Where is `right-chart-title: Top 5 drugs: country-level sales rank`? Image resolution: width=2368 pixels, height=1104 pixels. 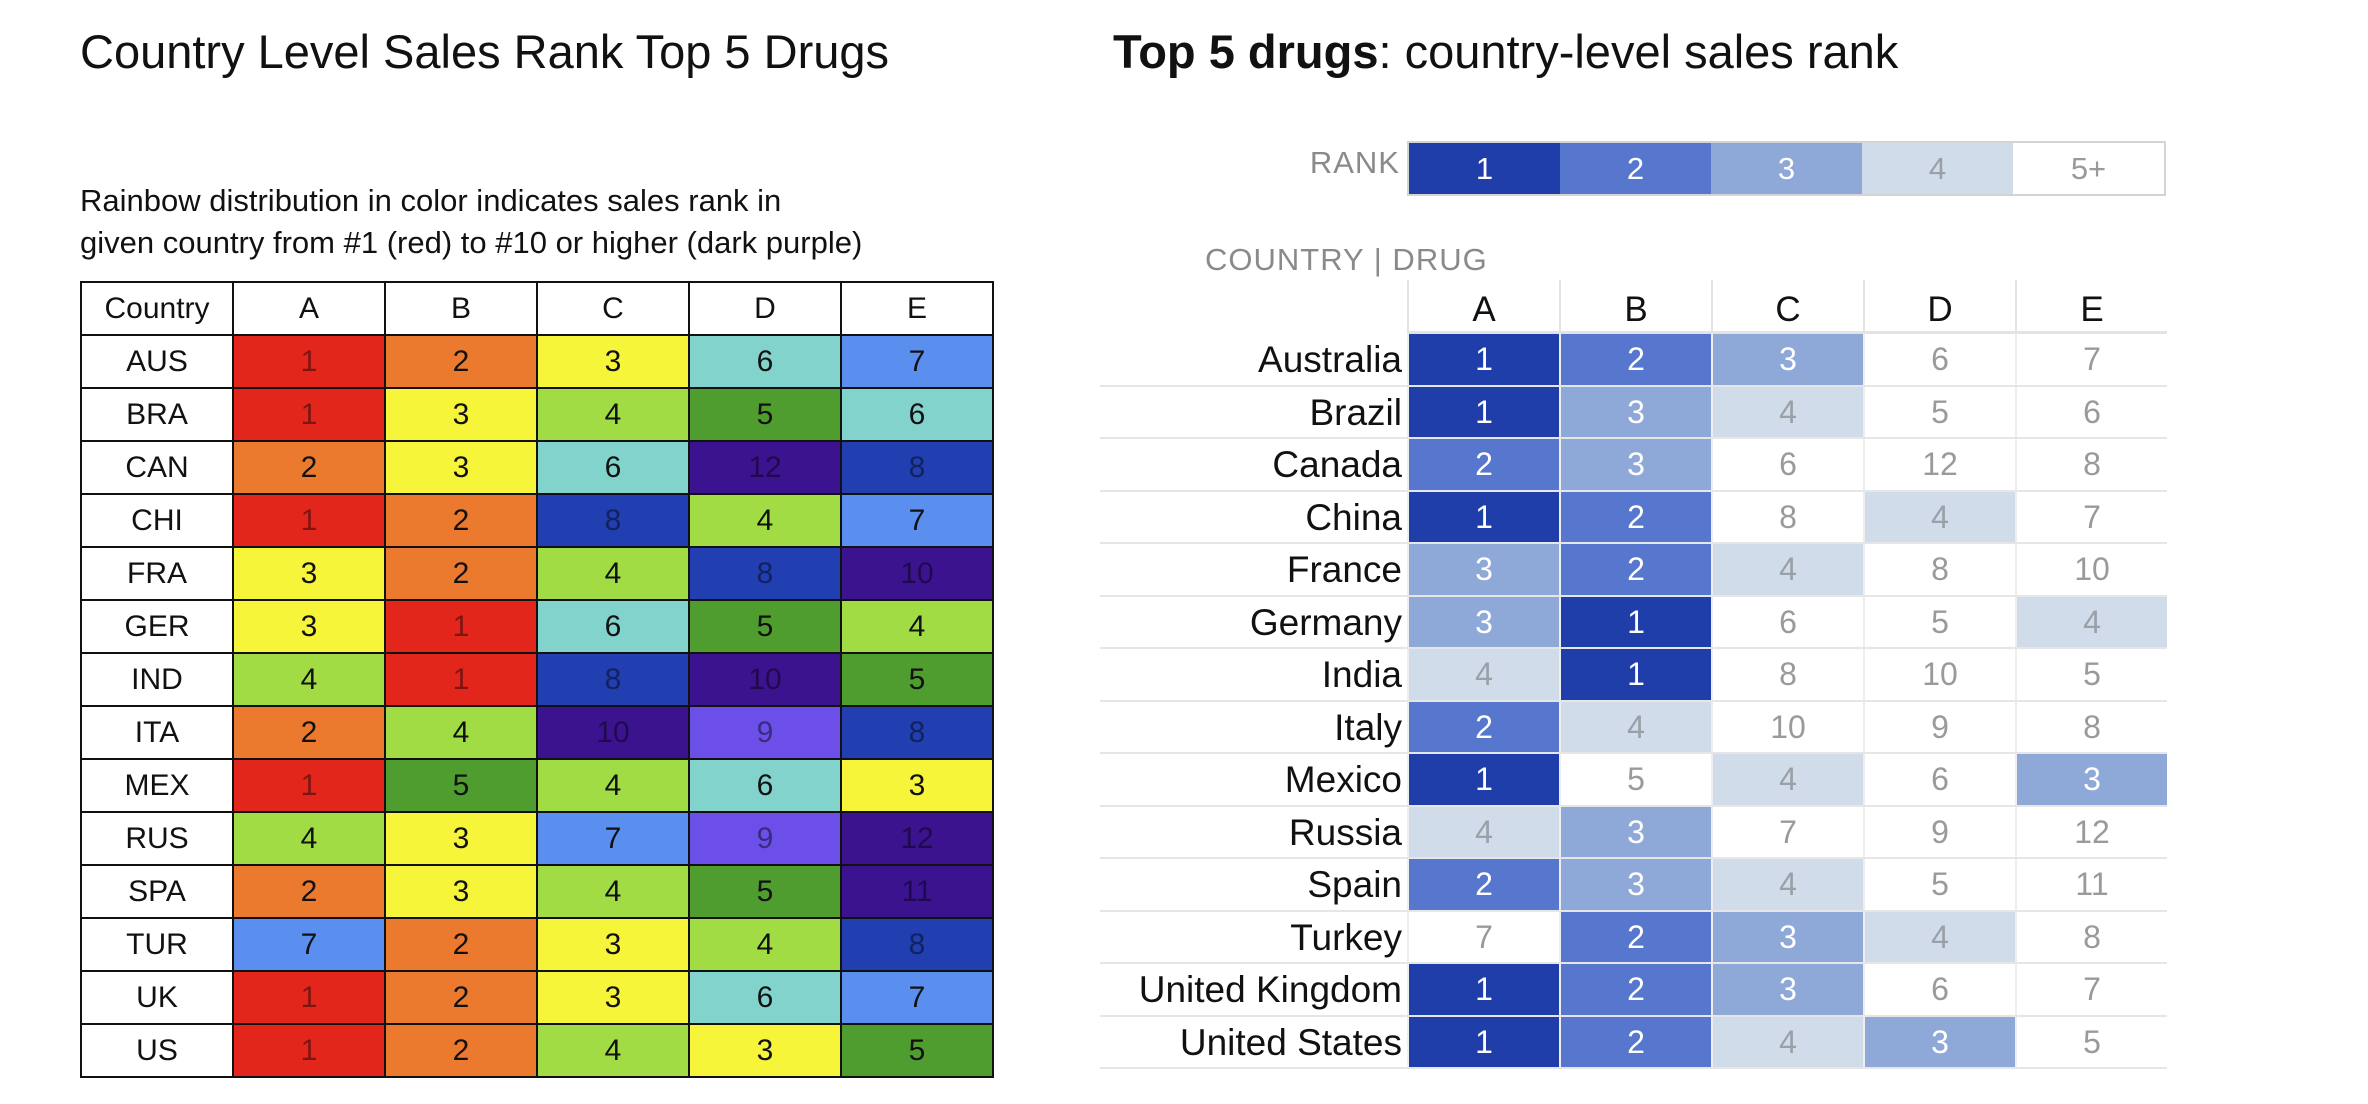 right-chart-title: Top 5 drugs: country-level sales rank is located at coordinates (1505, 51).